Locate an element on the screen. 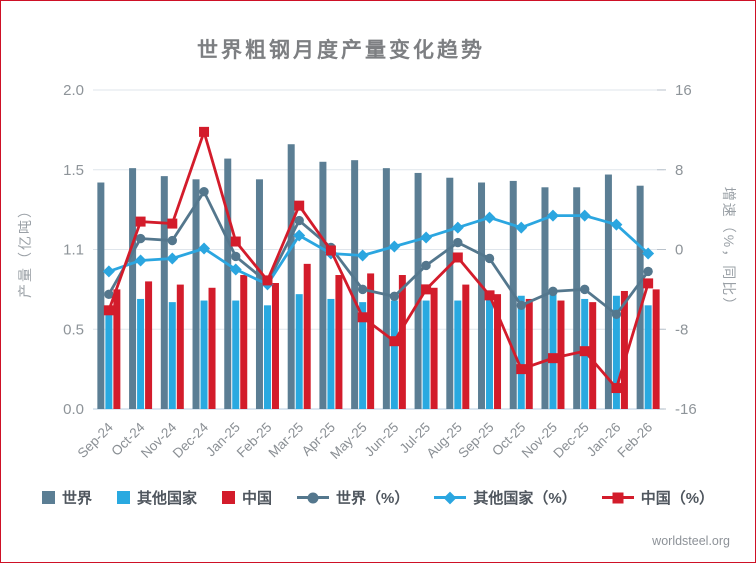  y-left-tick-label: 0.0 is located at coordinates (73, 409).